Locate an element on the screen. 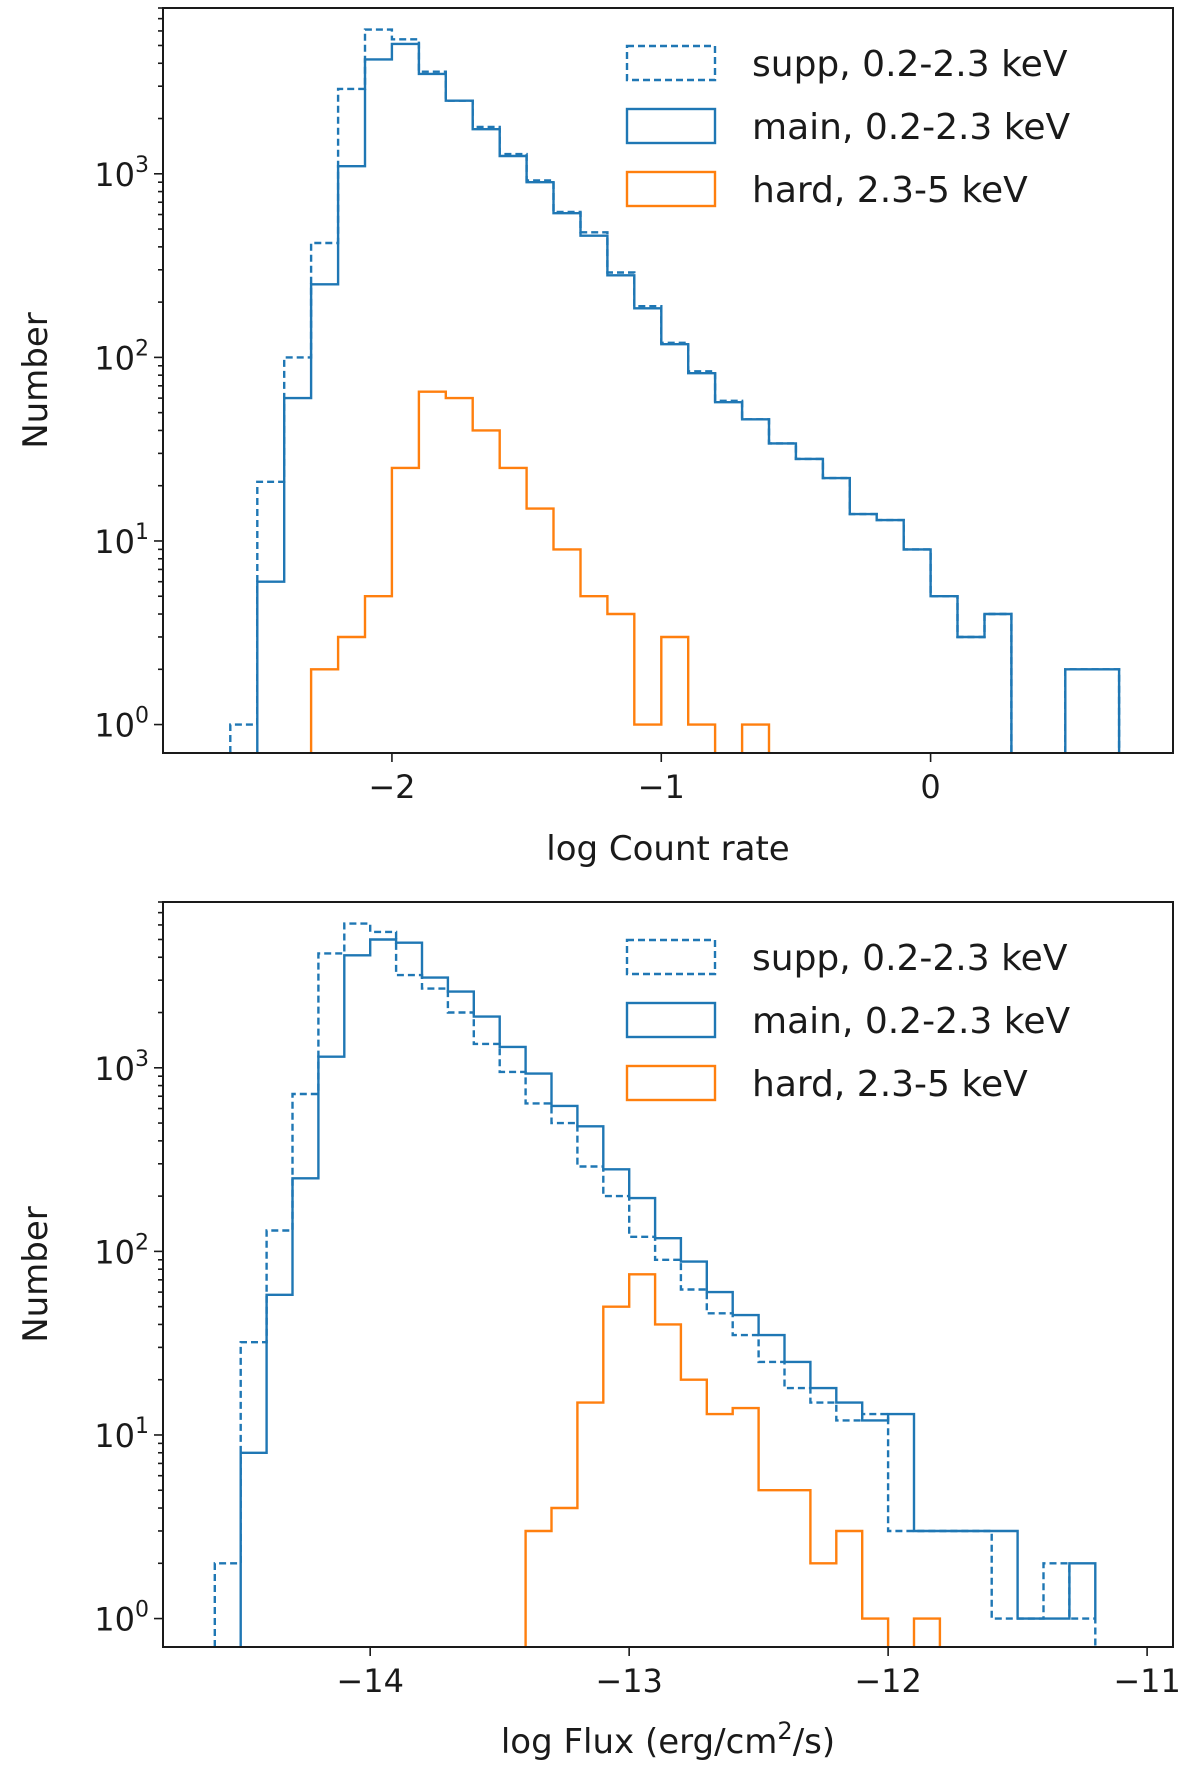 The width and height of the screenshot is (1200, 1779). x-tick-label: 0 is located at coordinates (930, 787).